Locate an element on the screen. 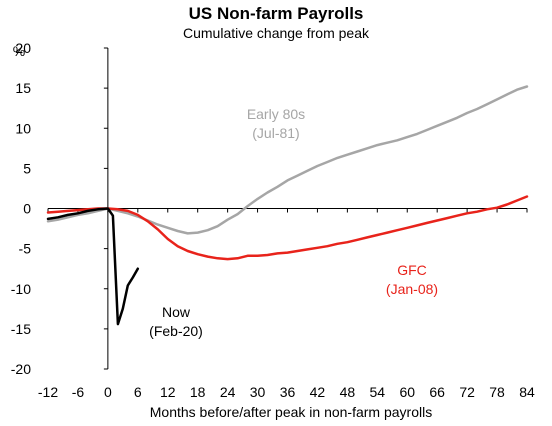 The width and height of the screenshot is (552, 426). x-tick-label: 24 is located at coordinates (228, 392).